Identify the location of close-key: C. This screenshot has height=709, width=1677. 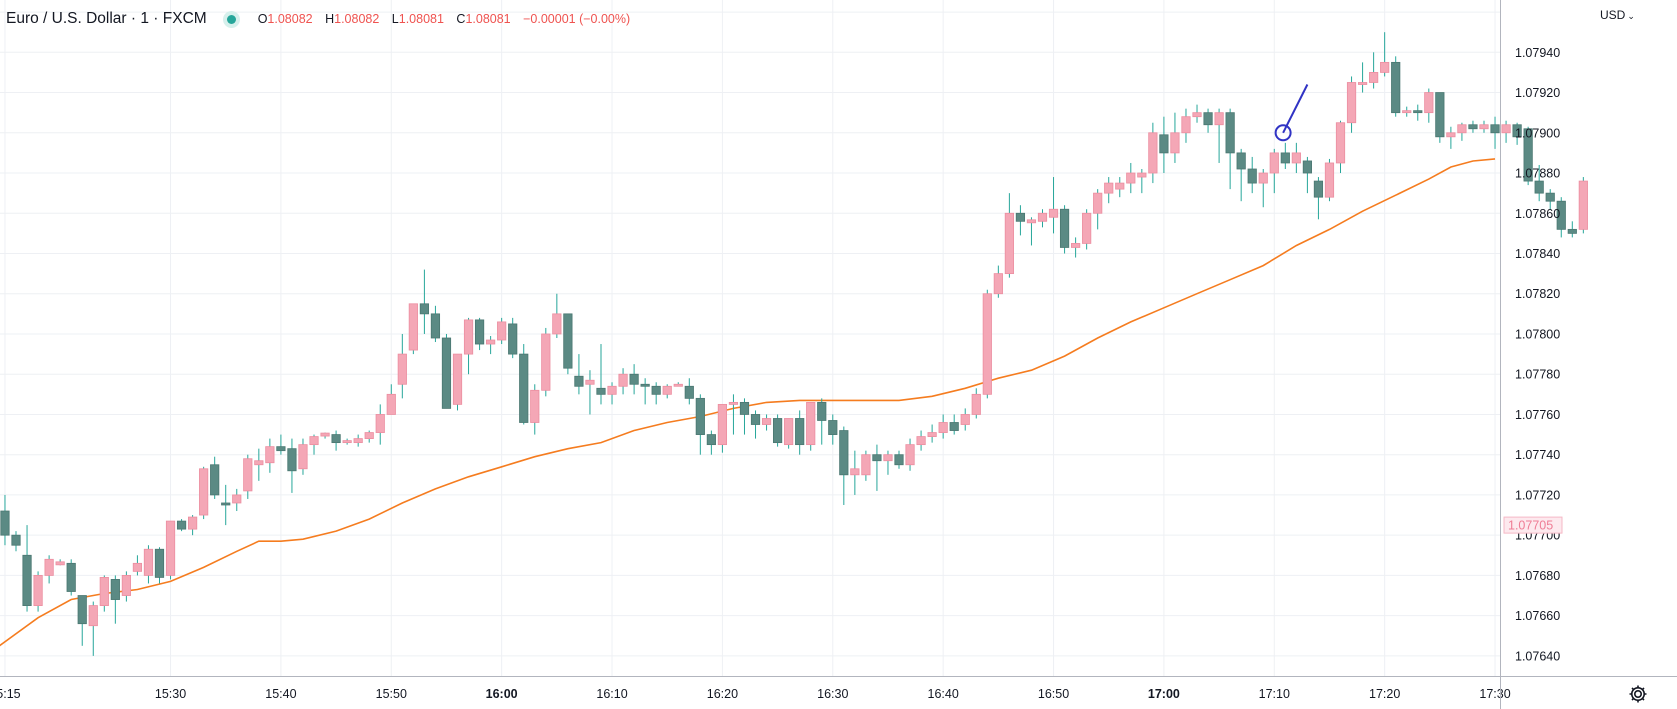
(461, 19).